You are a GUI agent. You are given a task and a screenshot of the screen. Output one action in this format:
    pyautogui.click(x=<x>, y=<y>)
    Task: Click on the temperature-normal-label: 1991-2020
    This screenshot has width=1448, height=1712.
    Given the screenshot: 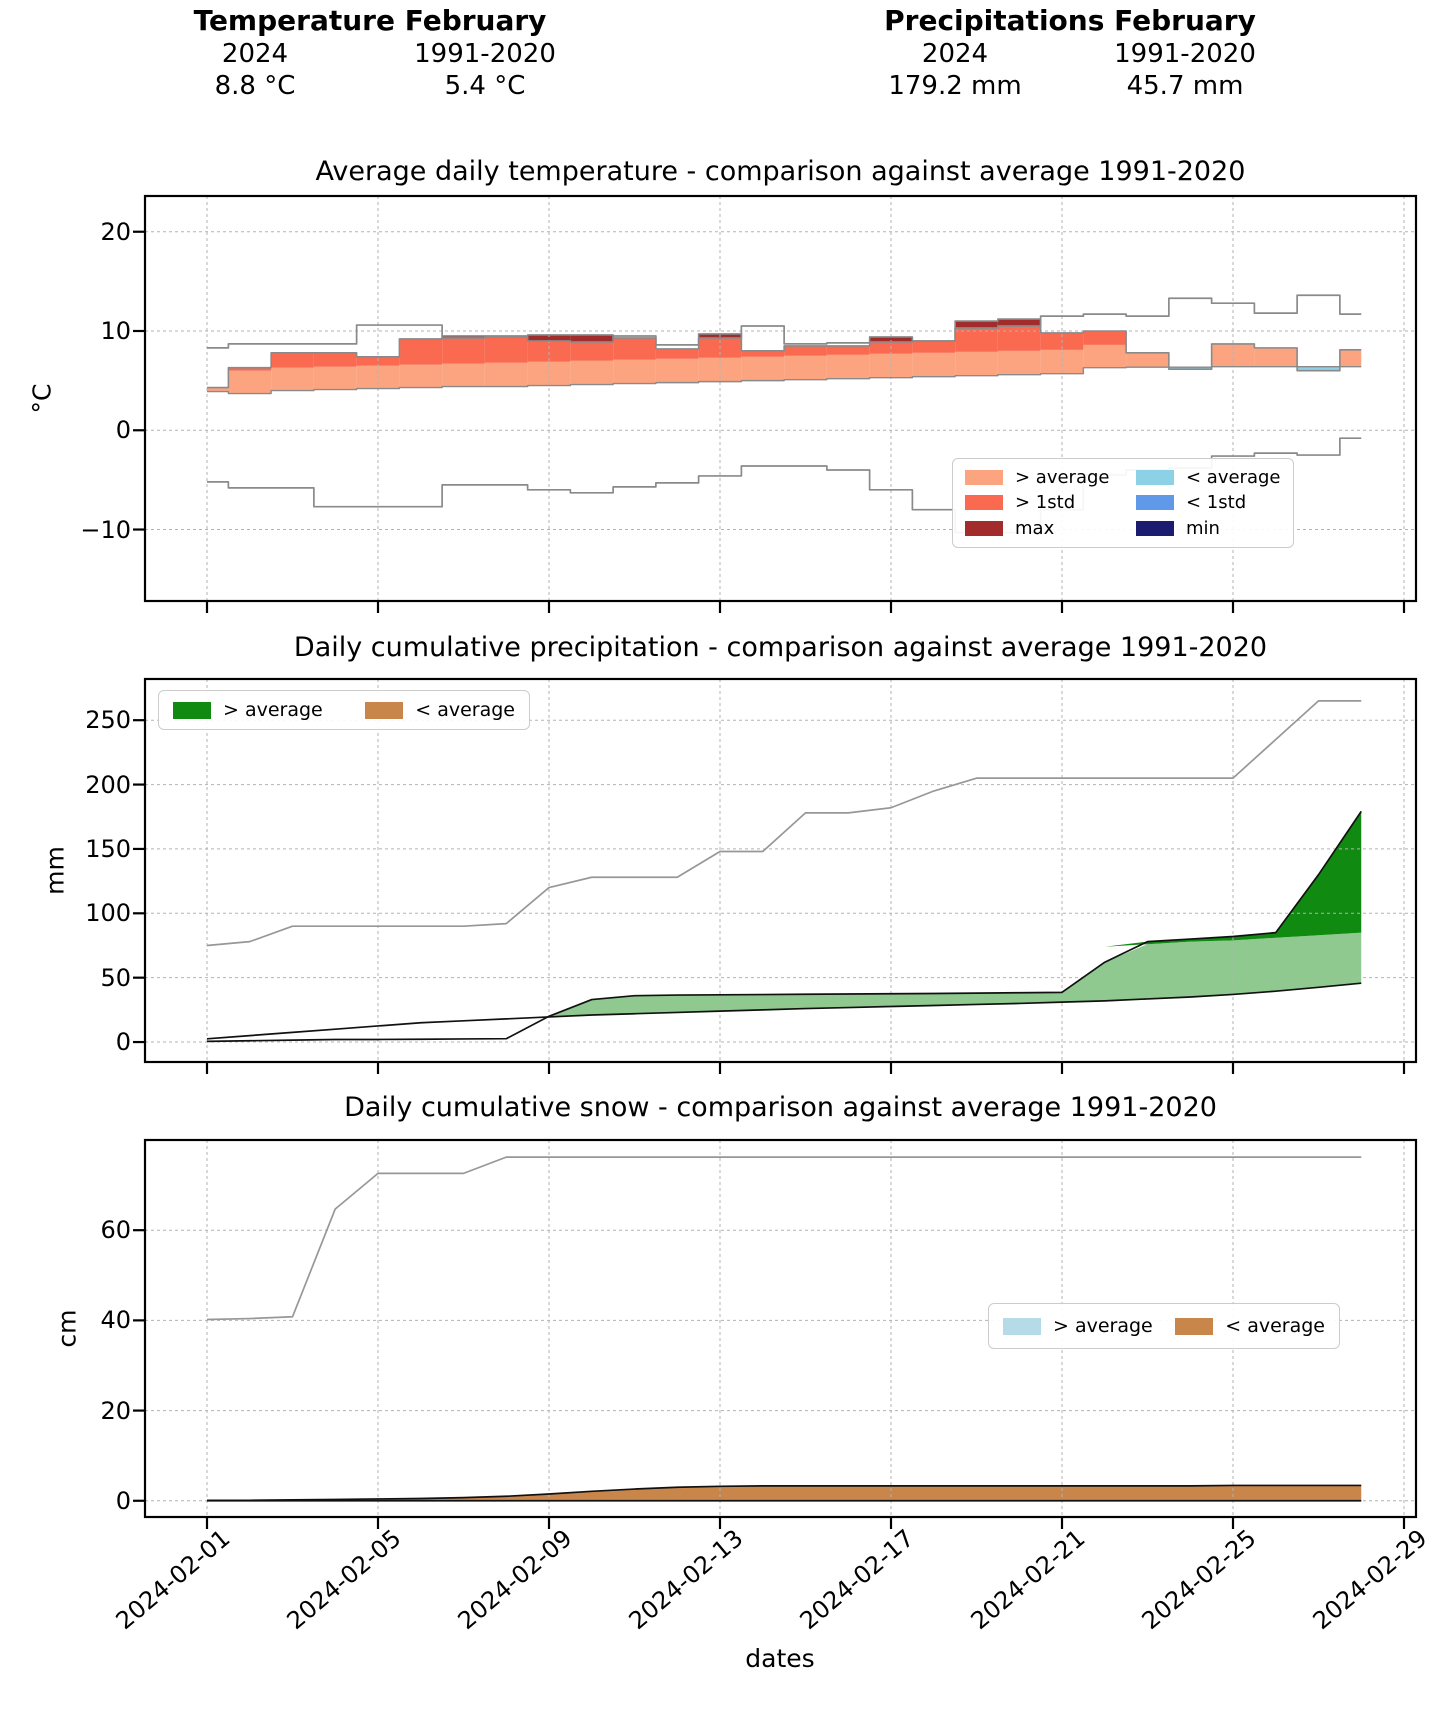 What is the action you would take?
    pyautogui.click(x=485, y=54)
    